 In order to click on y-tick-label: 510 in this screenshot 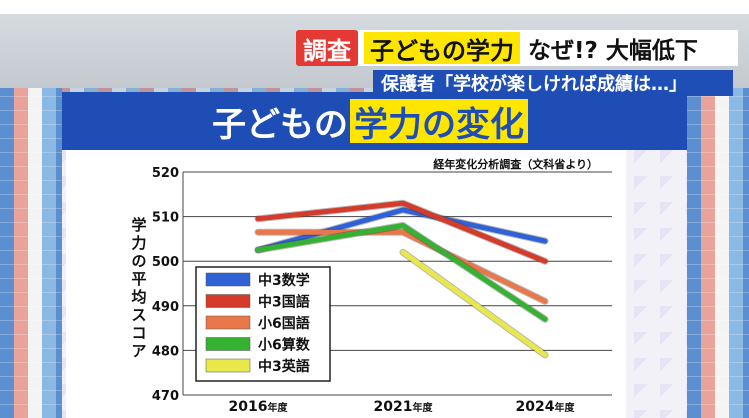, I will do `click(165, 218)`.